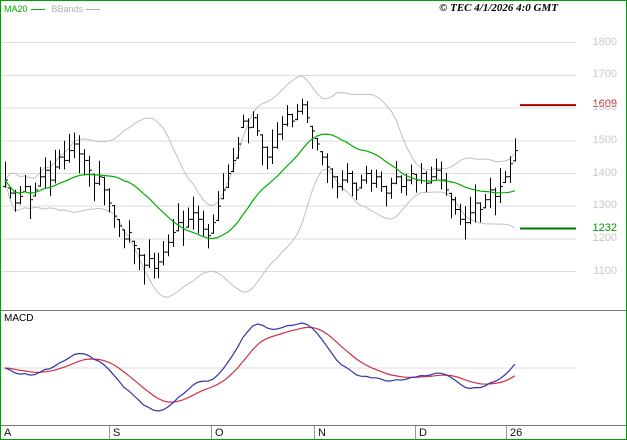  What do you see at coordinates (16, 9) in the screenshot?
I see `ma20-label: MA20` at bounding box center [16, 9].